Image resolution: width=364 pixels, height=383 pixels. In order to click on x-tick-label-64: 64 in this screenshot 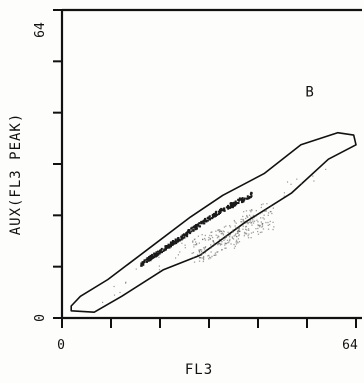, I will do `click(350, 345)`.